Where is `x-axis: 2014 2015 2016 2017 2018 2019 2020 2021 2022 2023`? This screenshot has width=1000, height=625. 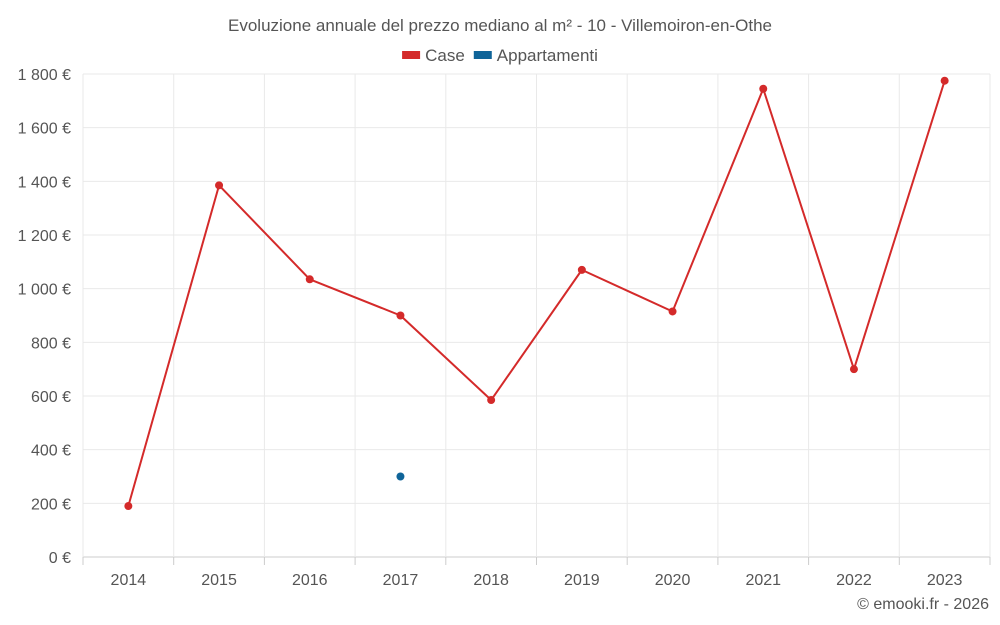 x-axis: 2014 2015 2016 2017 2018 2019 2020 2021 2022 2023 is located at coordinates (536, 573).